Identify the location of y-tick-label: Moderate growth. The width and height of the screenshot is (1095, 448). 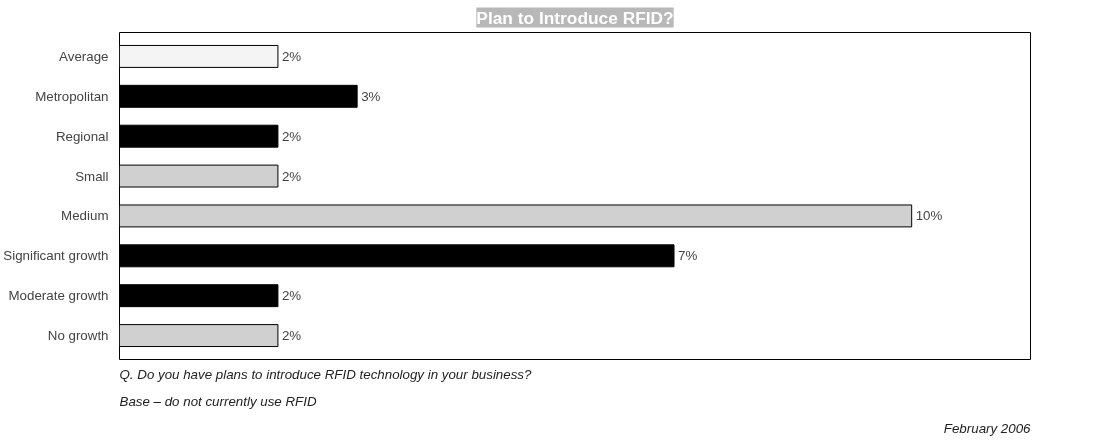
(58, 296).